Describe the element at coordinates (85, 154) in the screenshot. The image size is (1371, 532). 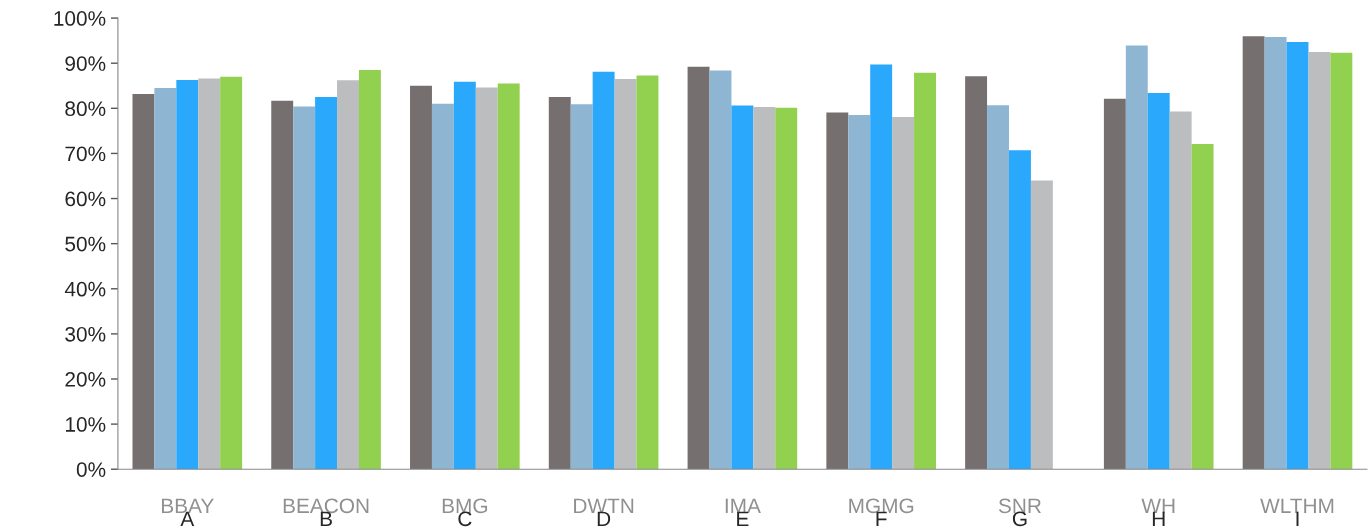
I see `y-tick-label: 70%` at that location.